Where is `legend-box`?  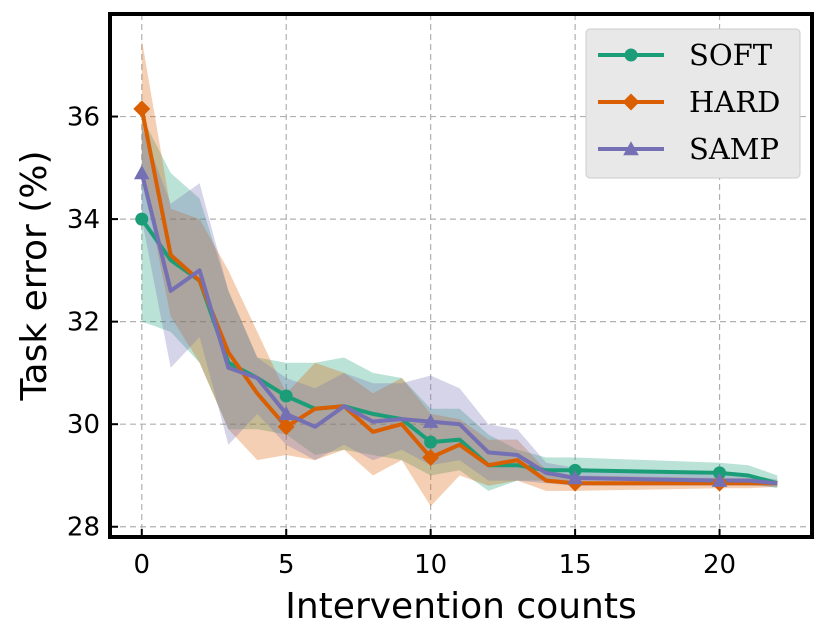 legend-box is located at coordinates (693, 103).